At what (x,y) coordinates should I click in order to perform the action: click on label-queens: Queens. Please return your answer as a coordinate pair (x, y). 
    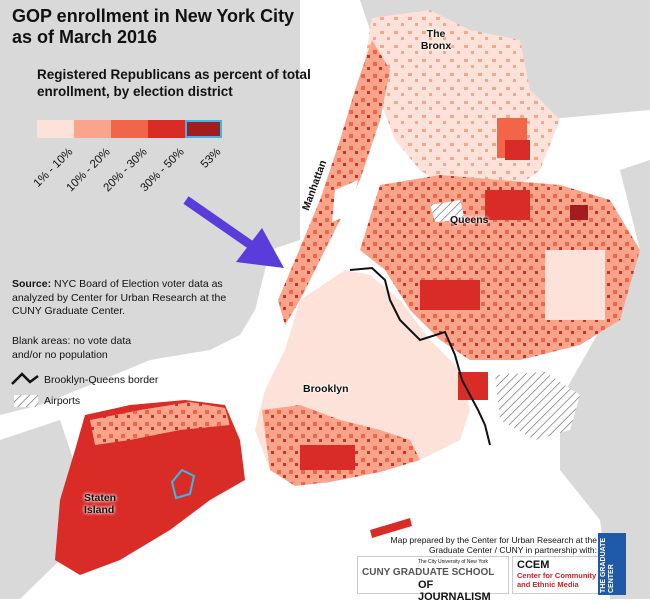
    Looking at the image, I should click on (469, 220).